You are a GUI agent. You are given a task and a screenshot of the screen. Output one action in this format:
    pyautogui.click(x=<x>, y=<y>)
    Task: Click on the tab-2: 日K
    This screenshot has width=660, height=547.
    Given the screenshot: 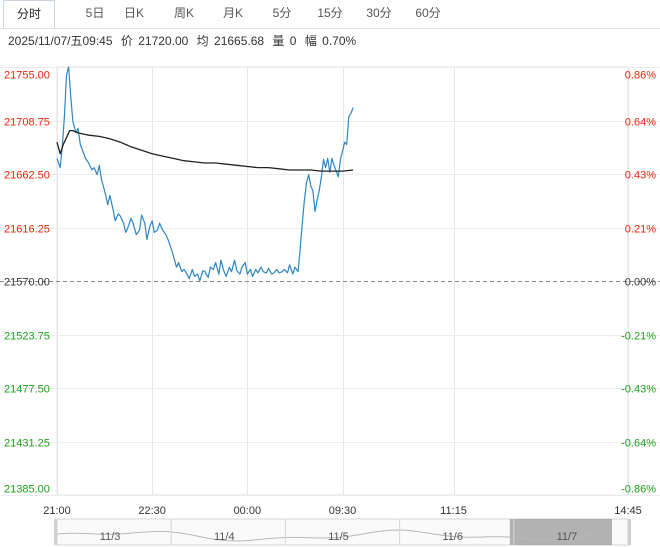 What is the action you would take?
    pyautogui.click(x=133, y=13)
    